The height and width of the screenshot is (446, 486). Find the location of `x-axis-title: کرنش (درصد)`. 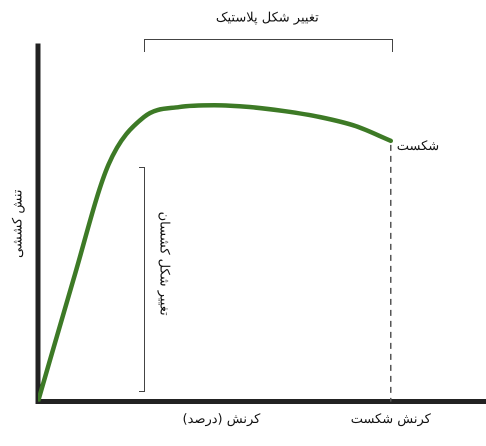

x-axis-title: کرنش (درصد) is located at coordinates (222, 419).